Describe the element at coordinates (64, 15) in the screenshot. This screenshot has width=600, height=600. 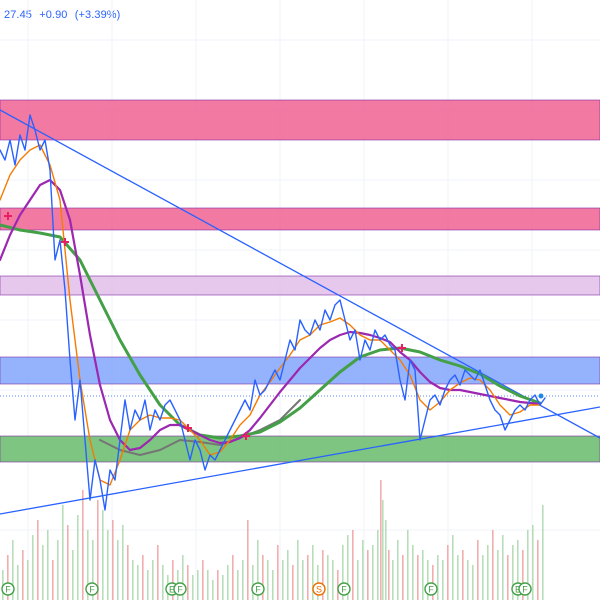
I see `price-quote: 27.45 +0.90 (+3.39%)` at that location.